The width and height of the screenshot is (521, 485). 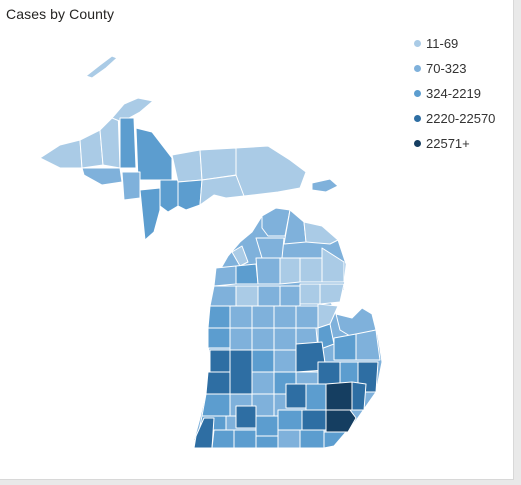 I want to click on legend-label: 22571+, so click(x=448, y=143).